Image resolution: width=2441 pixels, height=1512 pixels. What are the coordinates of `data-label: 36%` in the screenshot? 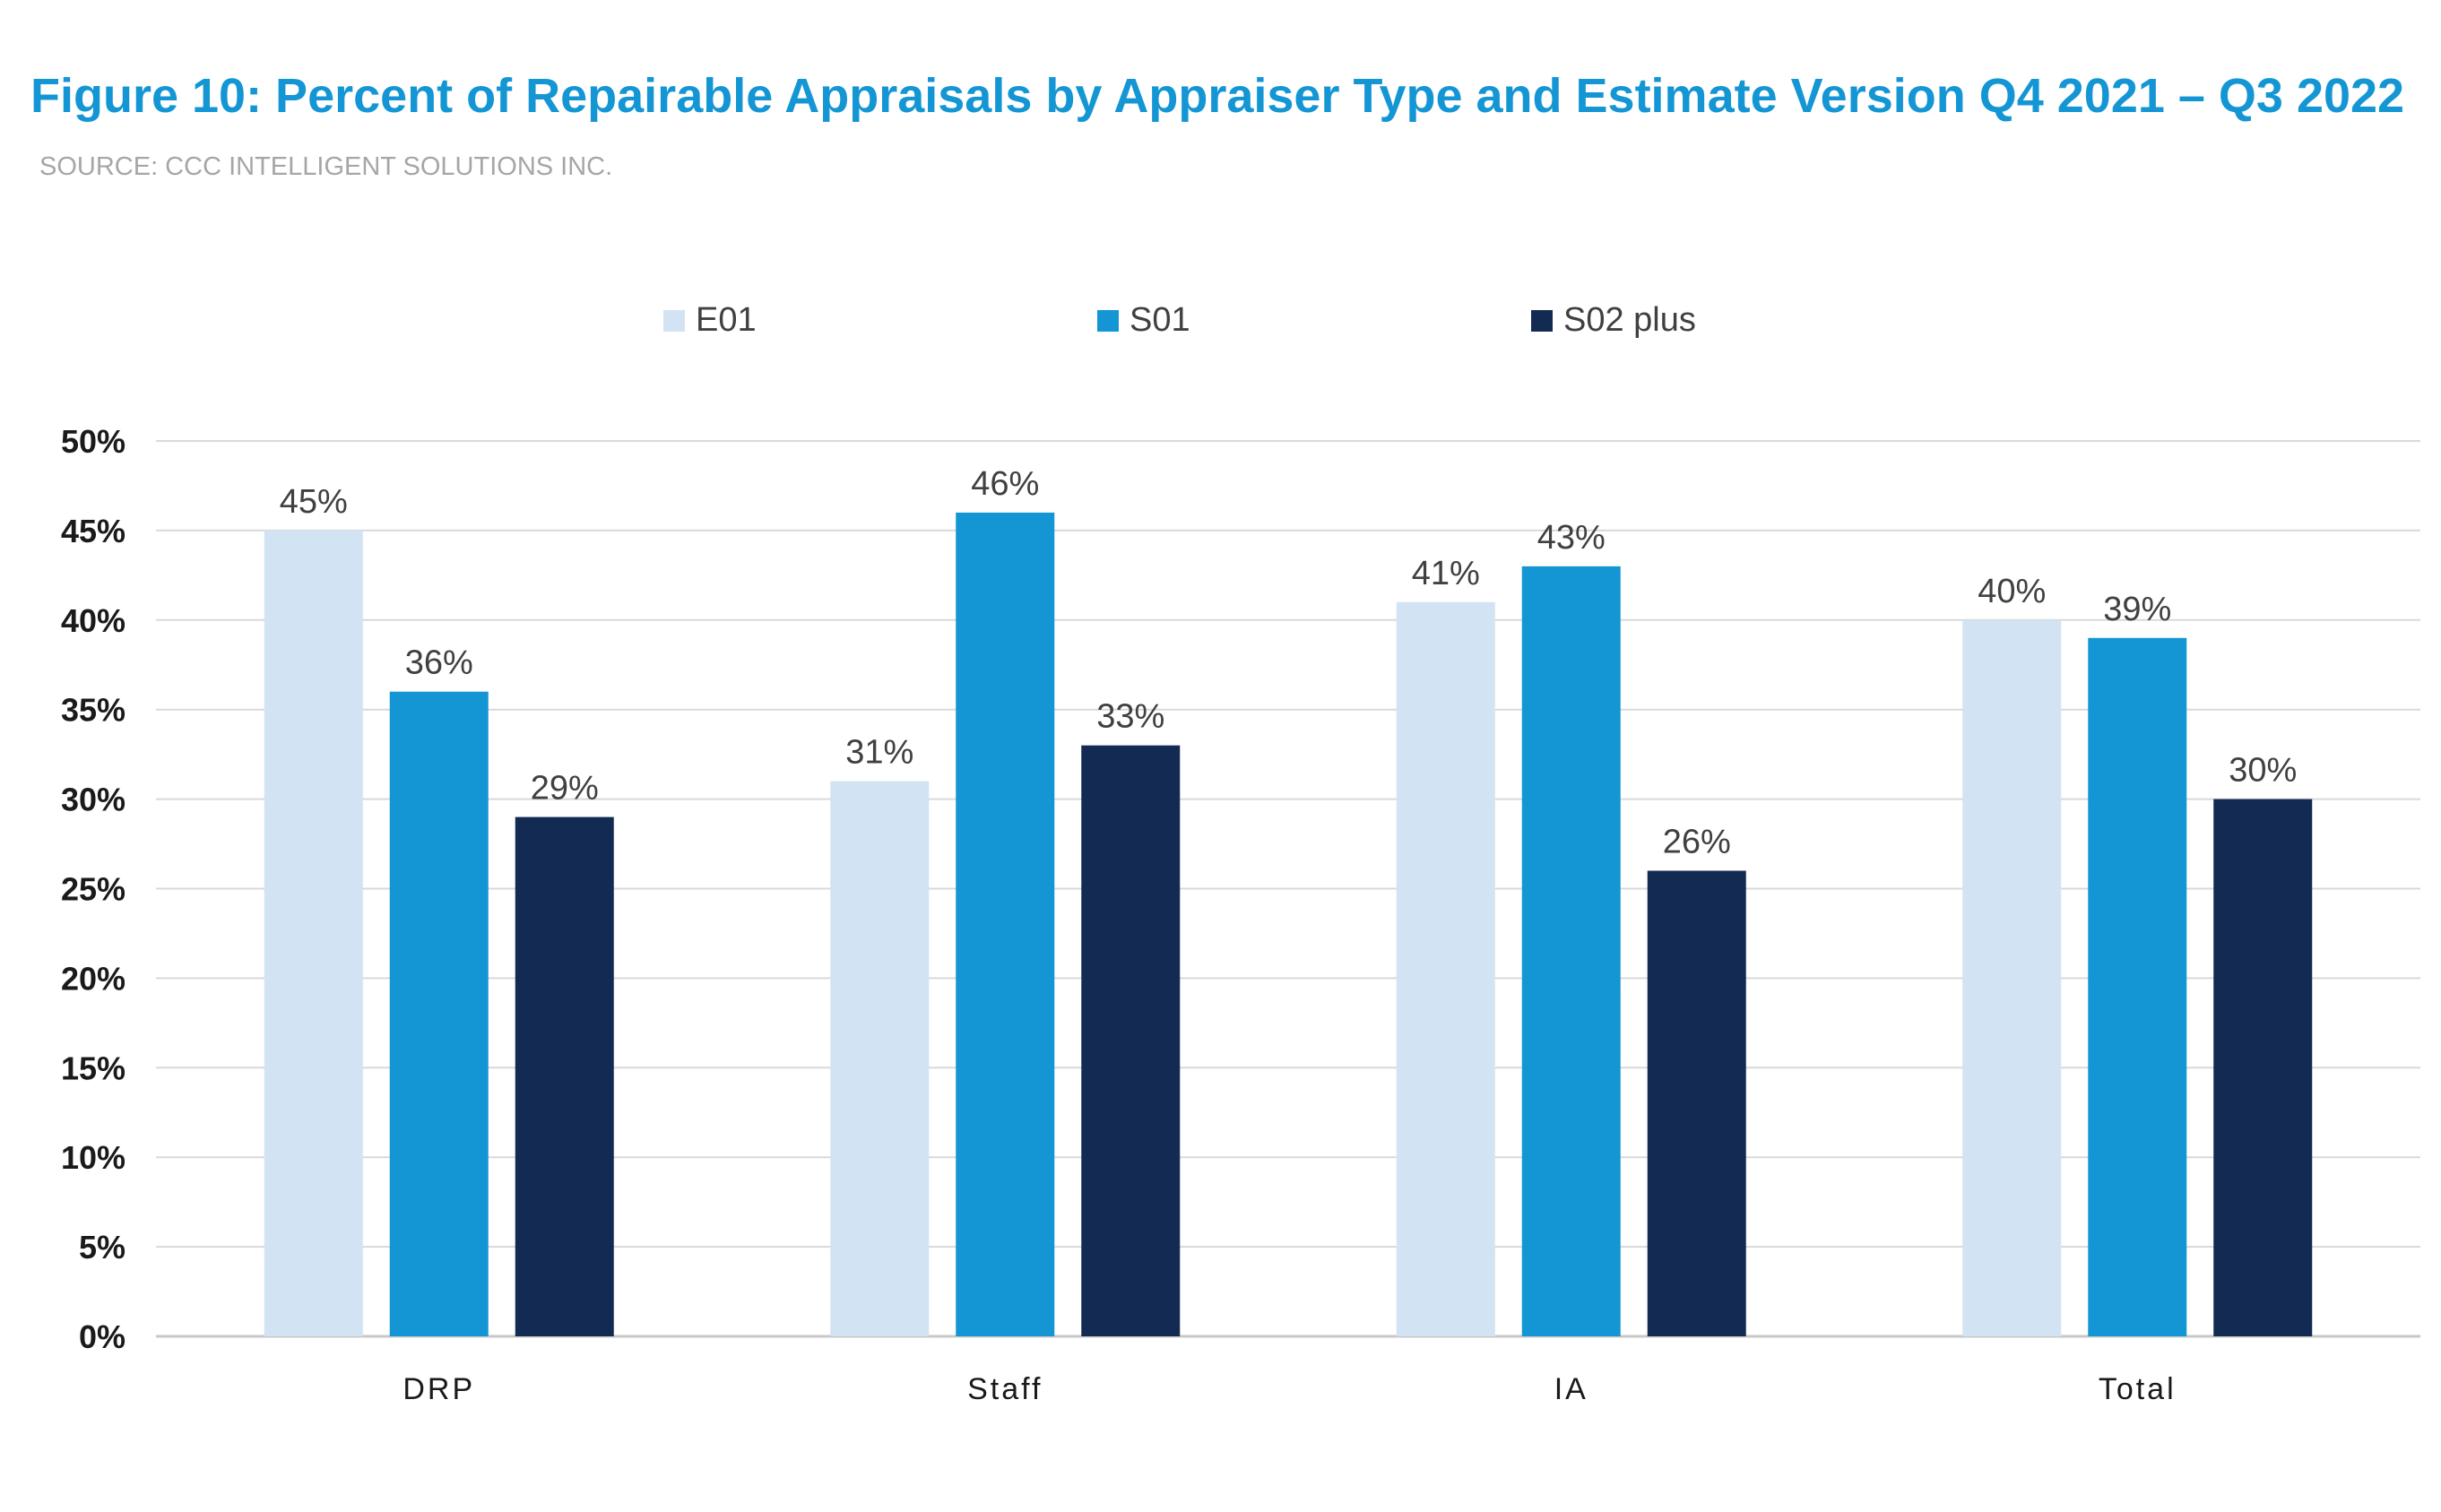 It's located at (439, 663).